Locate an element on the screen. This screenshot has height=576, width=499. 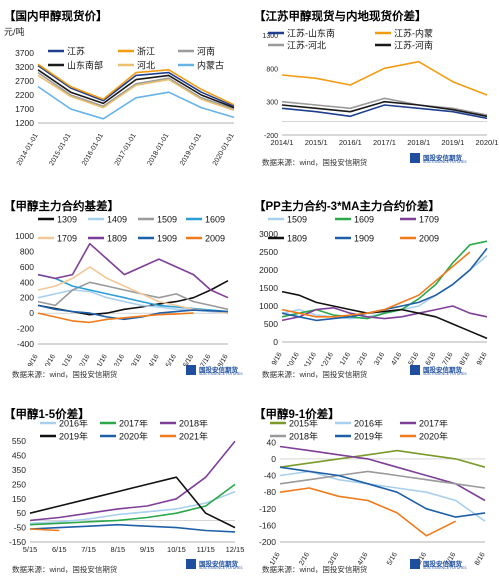
series-line-浙江 is located at coordinates (136, 84).